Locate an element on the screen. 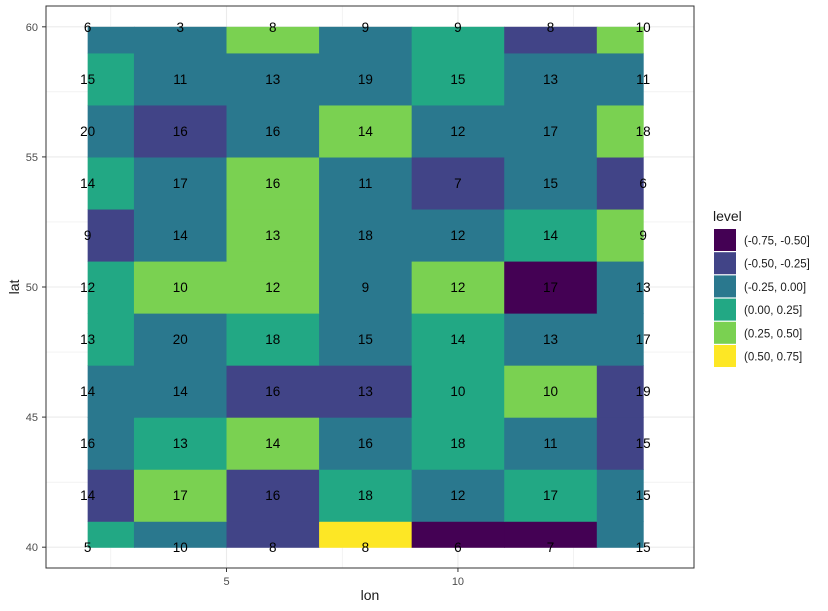 This screenshot has height=611, width=828. value-label: 20 is located at coordinates (180, 339).